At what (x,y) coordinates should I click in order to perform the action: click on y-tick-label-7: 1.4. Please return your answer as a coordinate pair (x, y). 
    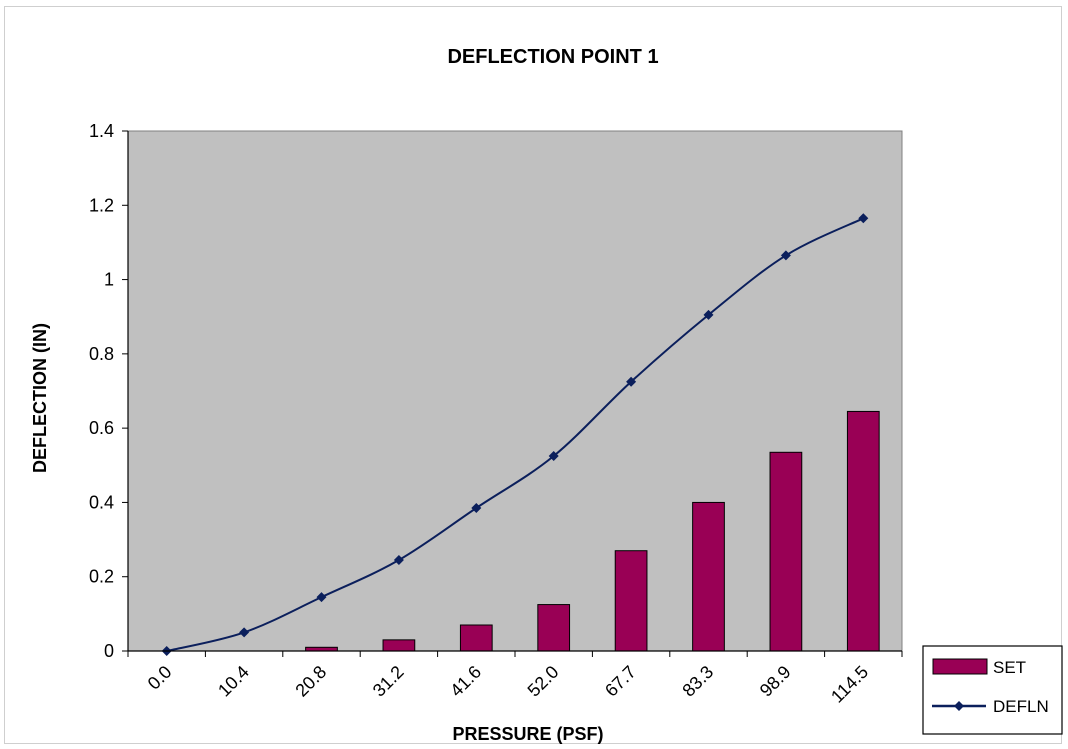
    Looking at the image, I should click on (101, 131).